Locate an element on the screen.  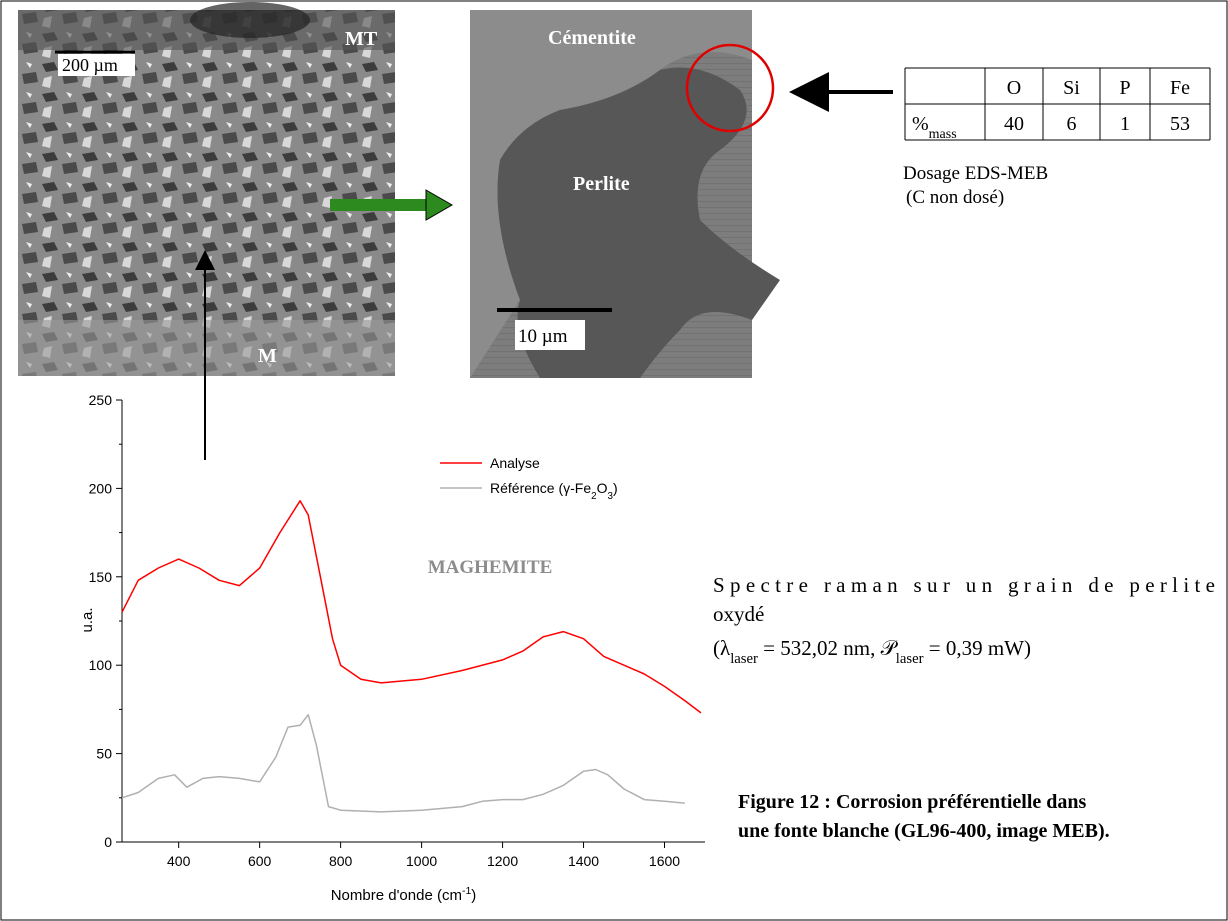
y-tick-label: 0 is located at coordinates (108, 842).